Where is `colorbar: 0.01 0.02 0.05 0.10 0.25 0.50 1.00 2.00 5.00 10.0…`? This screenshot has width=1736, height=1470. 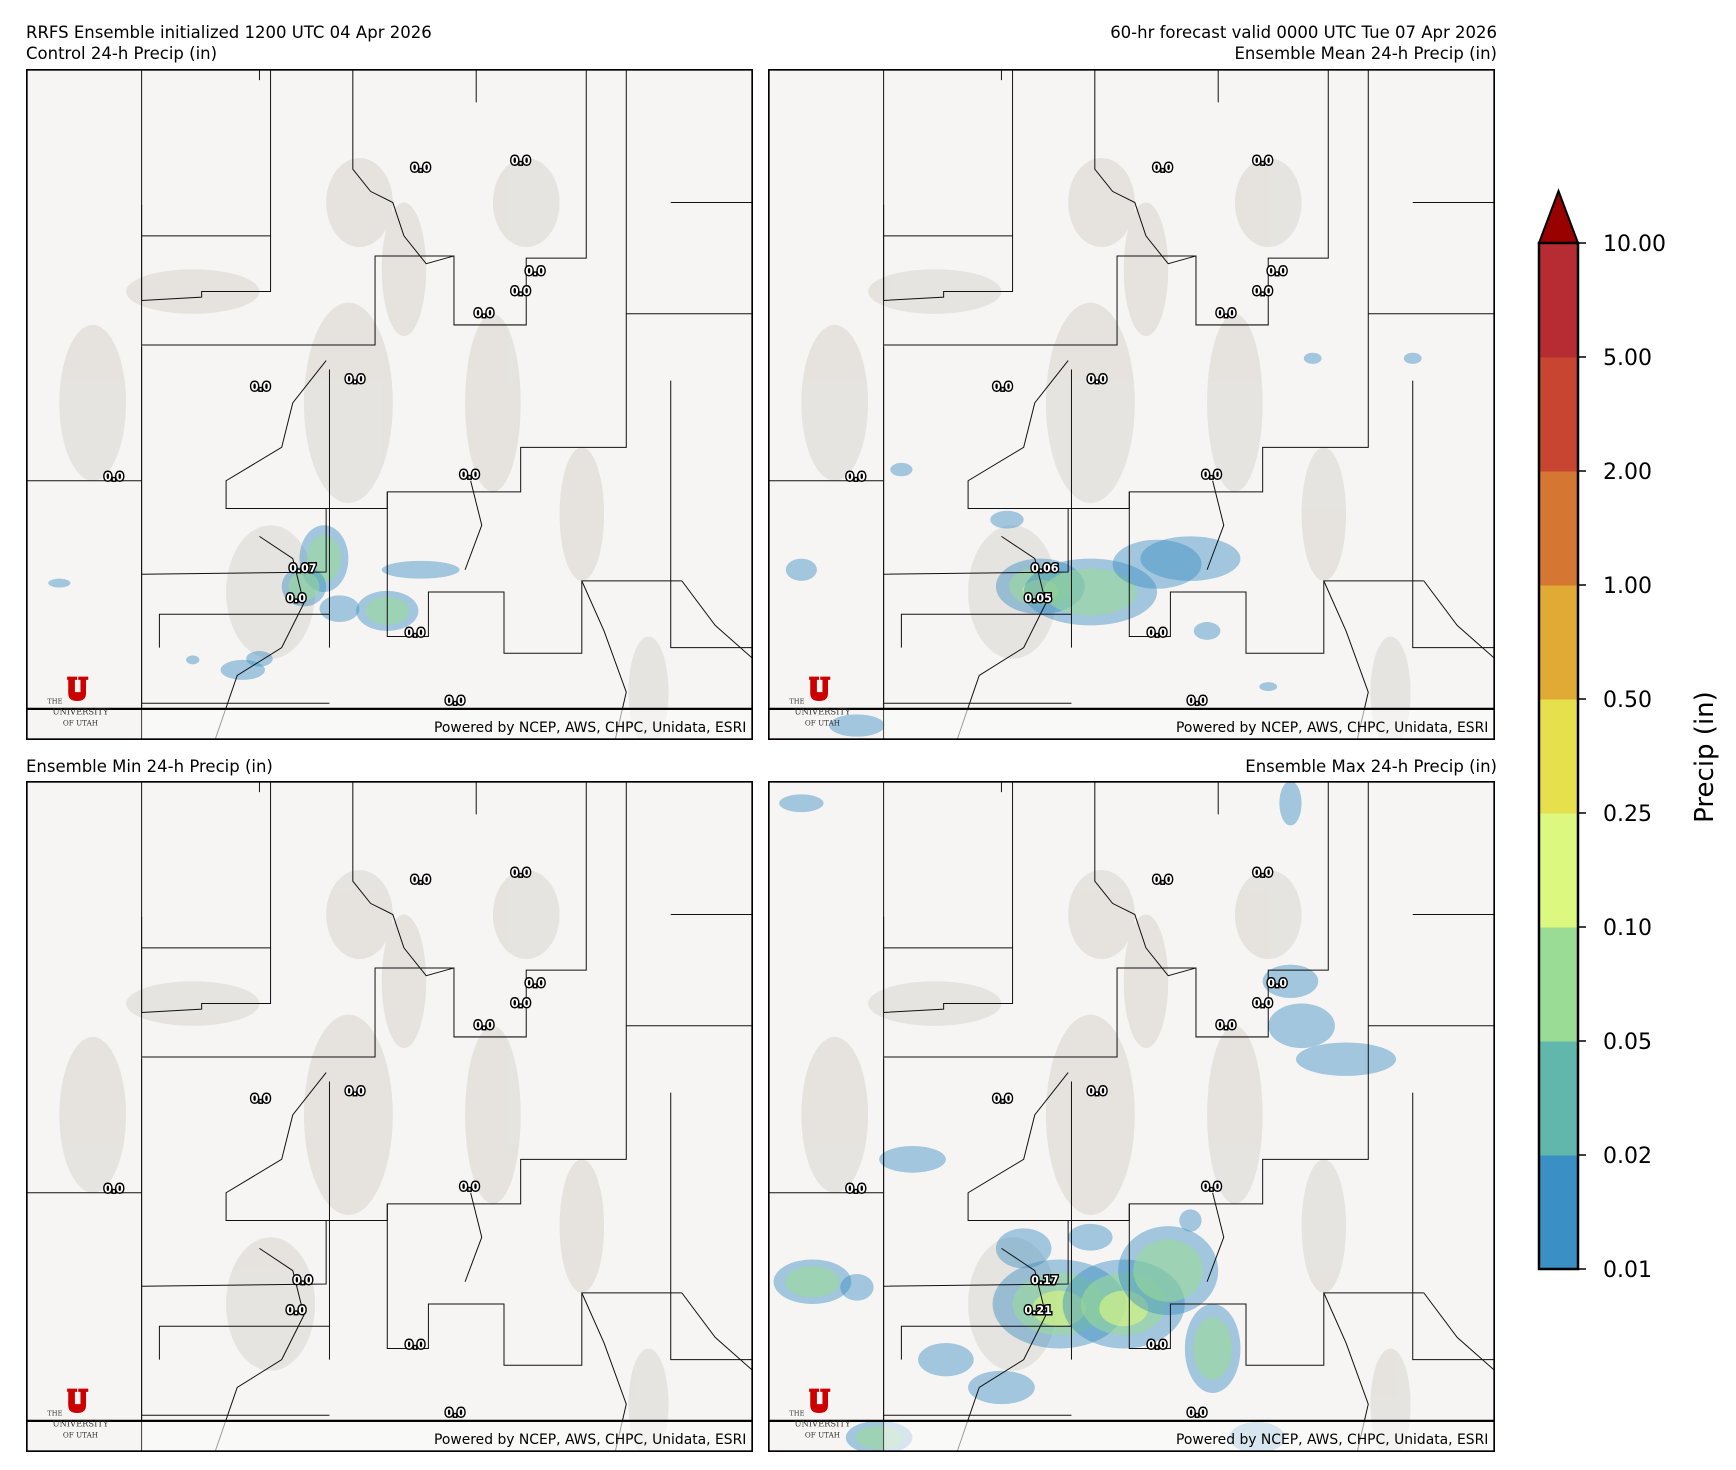
colorbar: 0.01 0.02 0.05 0.10 0.25 0.50 1.00 2.00 5.00 10.0… is located at coordinates (1628, 735).